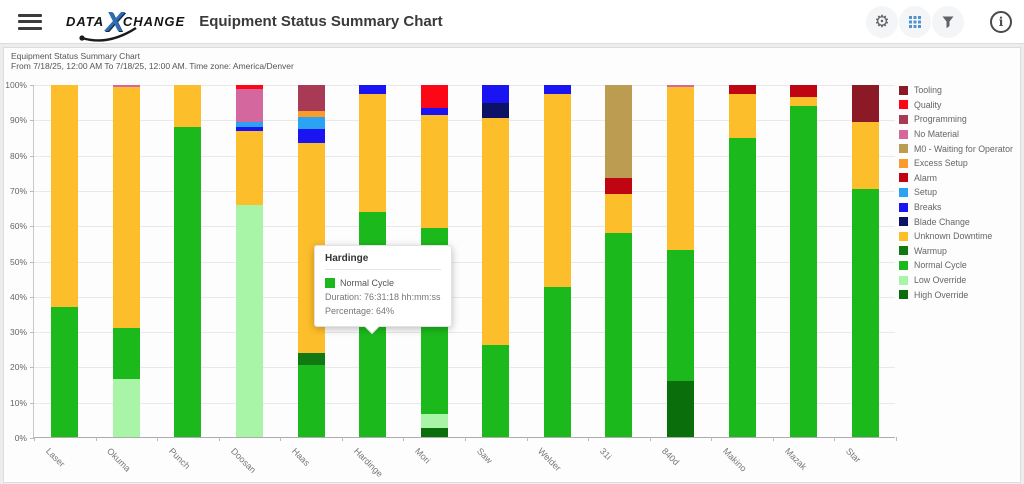 The image size is (1024, 484). I want to click on bar-segment-warmup, so click(311, 358).